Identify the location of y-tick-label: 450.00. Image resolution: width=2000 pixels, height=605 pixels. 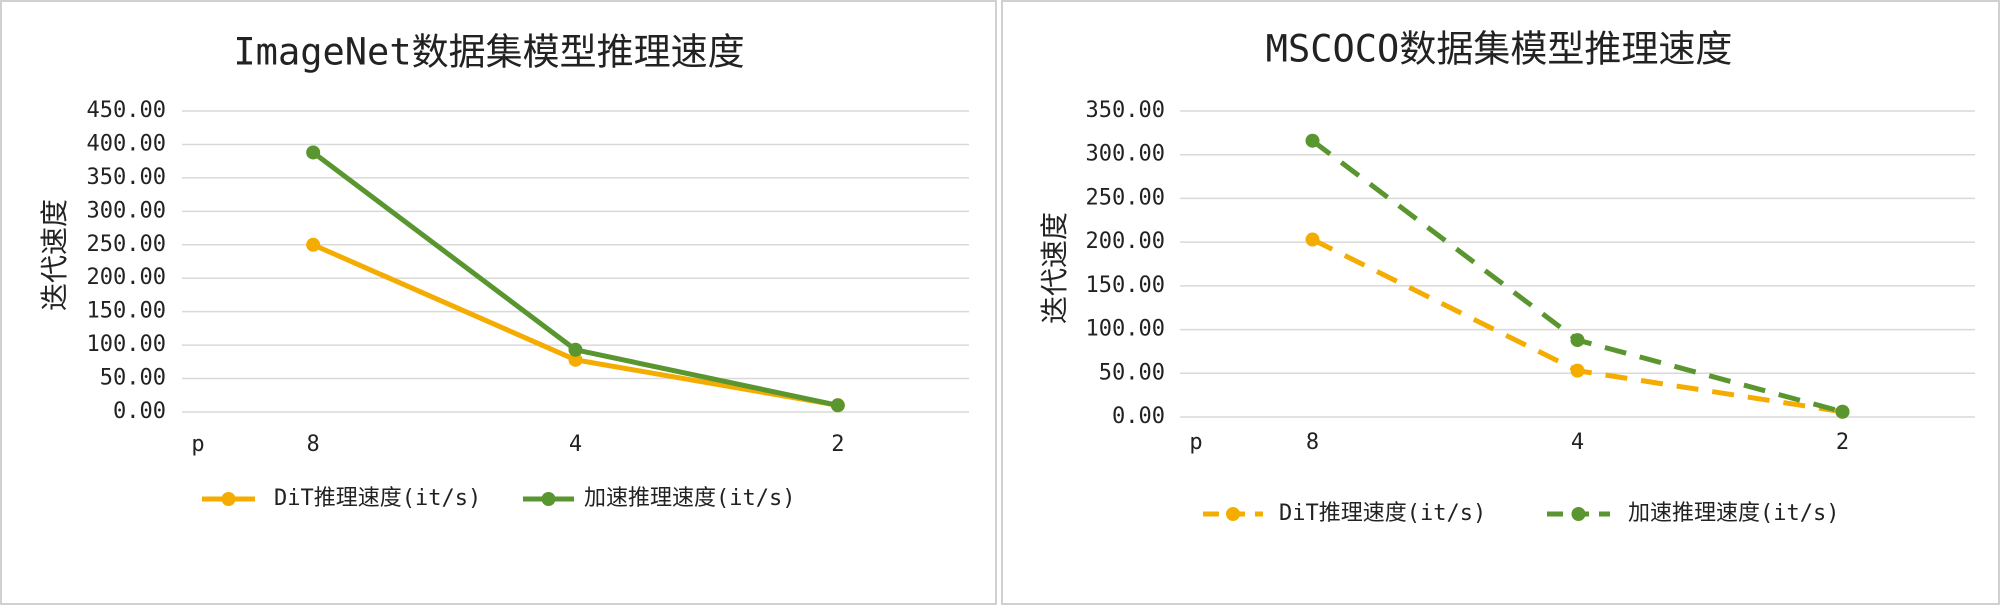
(126, 110).